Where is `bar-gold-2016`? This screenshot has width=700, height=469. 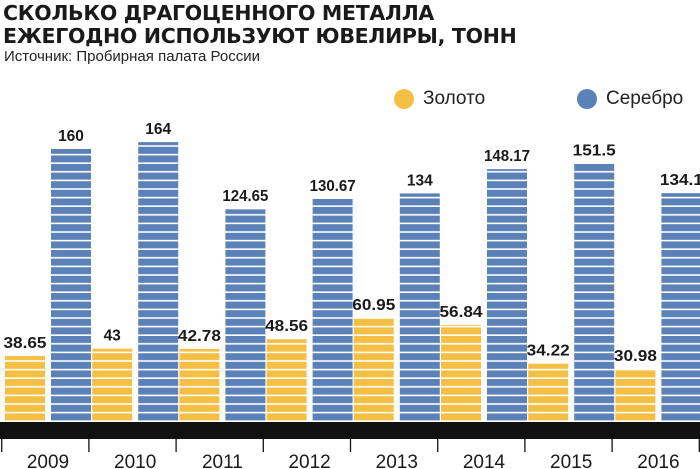 bar-gold-2016 is located at coordinates (635, 395).